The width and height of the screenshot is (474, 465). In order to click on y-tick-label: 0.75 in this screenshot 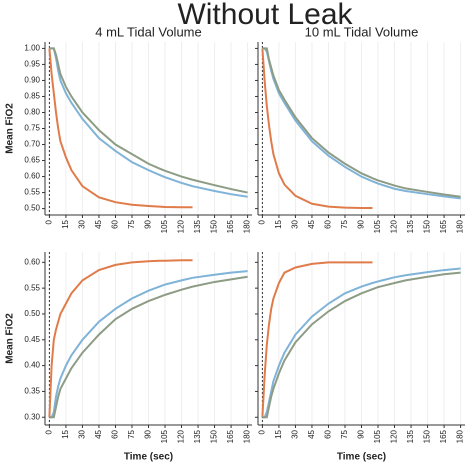, I will do `click(32, 128)`.